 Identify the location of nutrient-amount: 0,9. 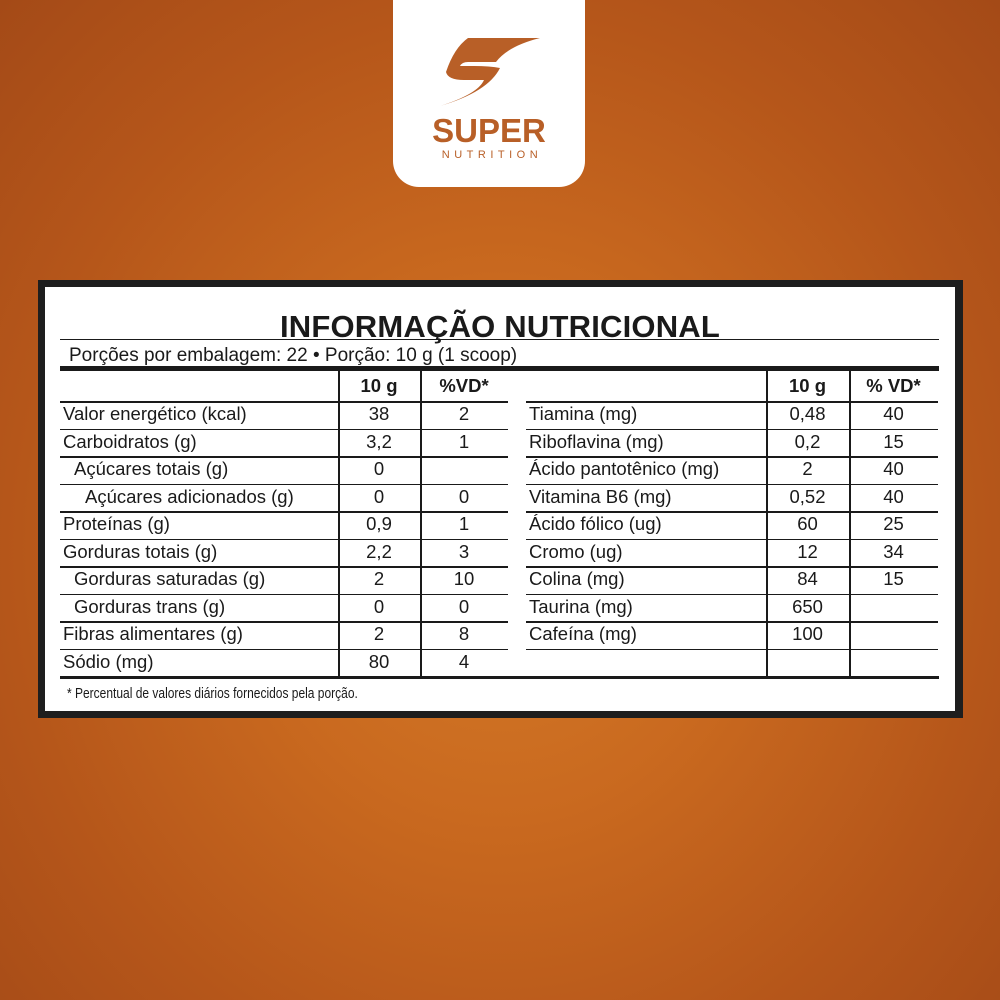
(379, 523).